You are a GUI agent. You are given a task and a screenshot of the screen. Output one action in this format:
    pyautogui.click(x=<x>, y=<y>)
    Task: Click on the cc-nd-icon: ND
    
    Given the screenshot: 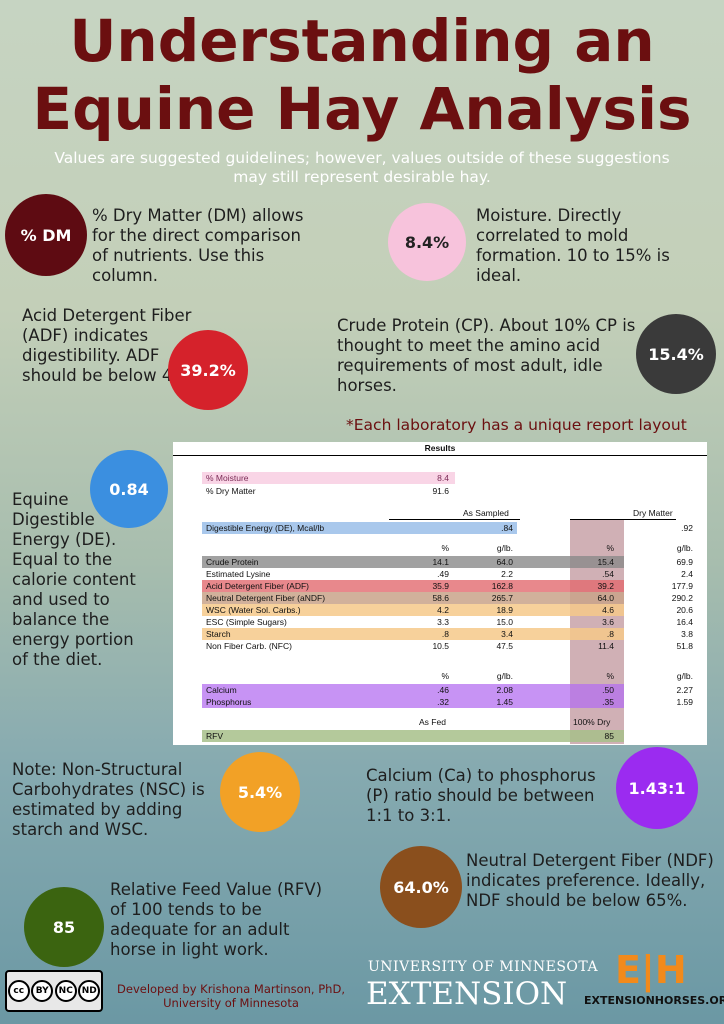 What is the action you would take?
    pyautogui.click(x=89, y=991)
    